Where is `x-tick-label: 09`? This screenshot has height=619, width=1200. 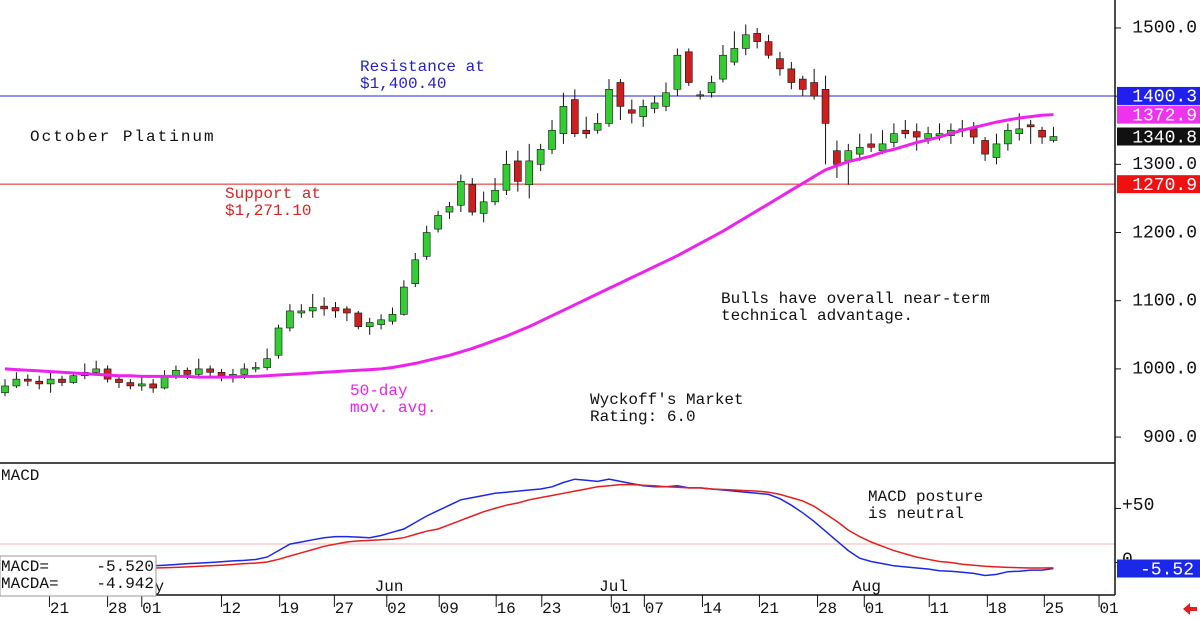
x-tick-label: 09 is located at coordinates (449, 609).